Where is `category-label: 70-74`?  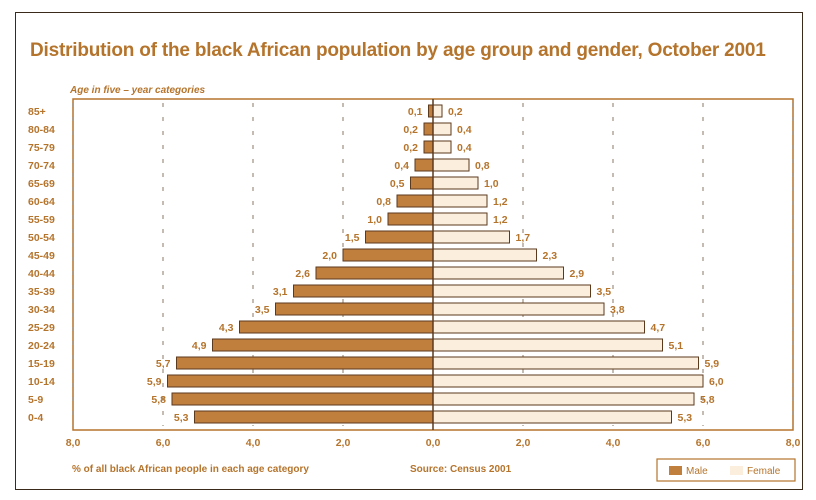 category-label: 70-74 is located at coordinates (41, 166).